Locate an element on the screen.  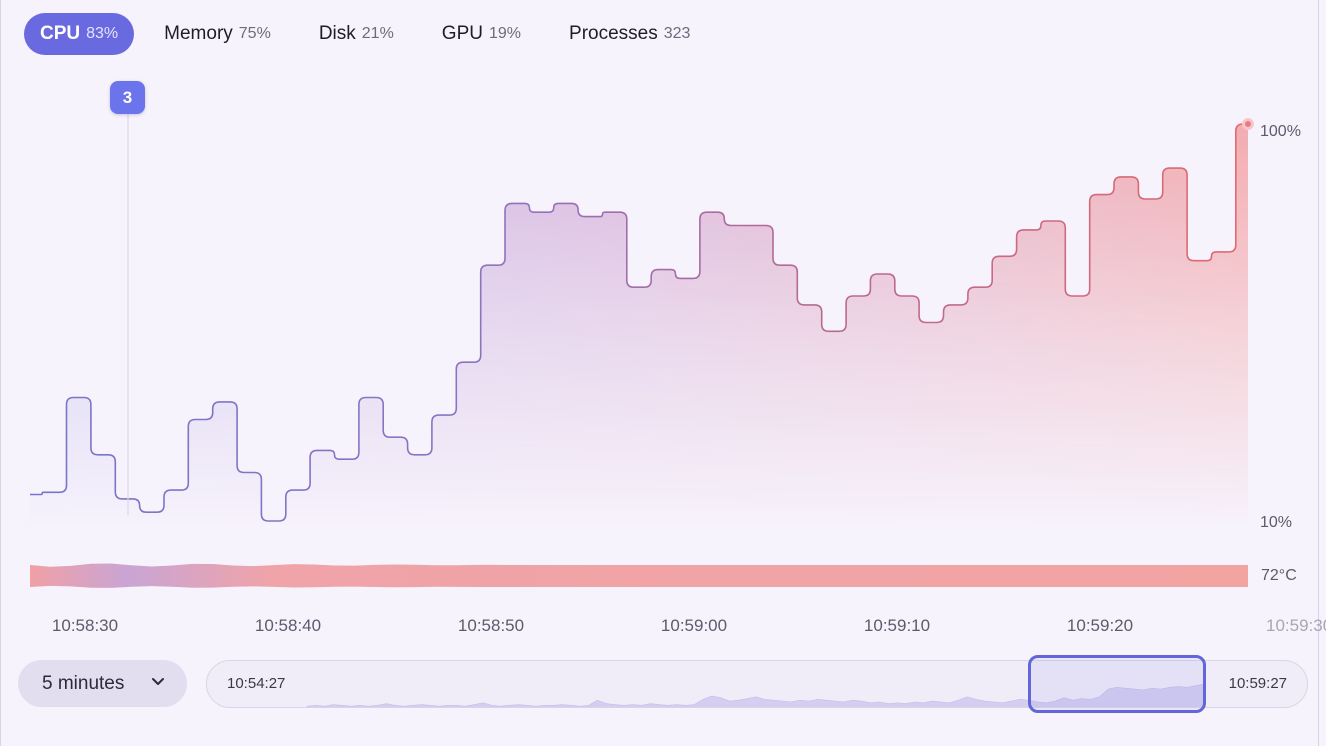
left-frame-edge is located at coordinates (0, 373).